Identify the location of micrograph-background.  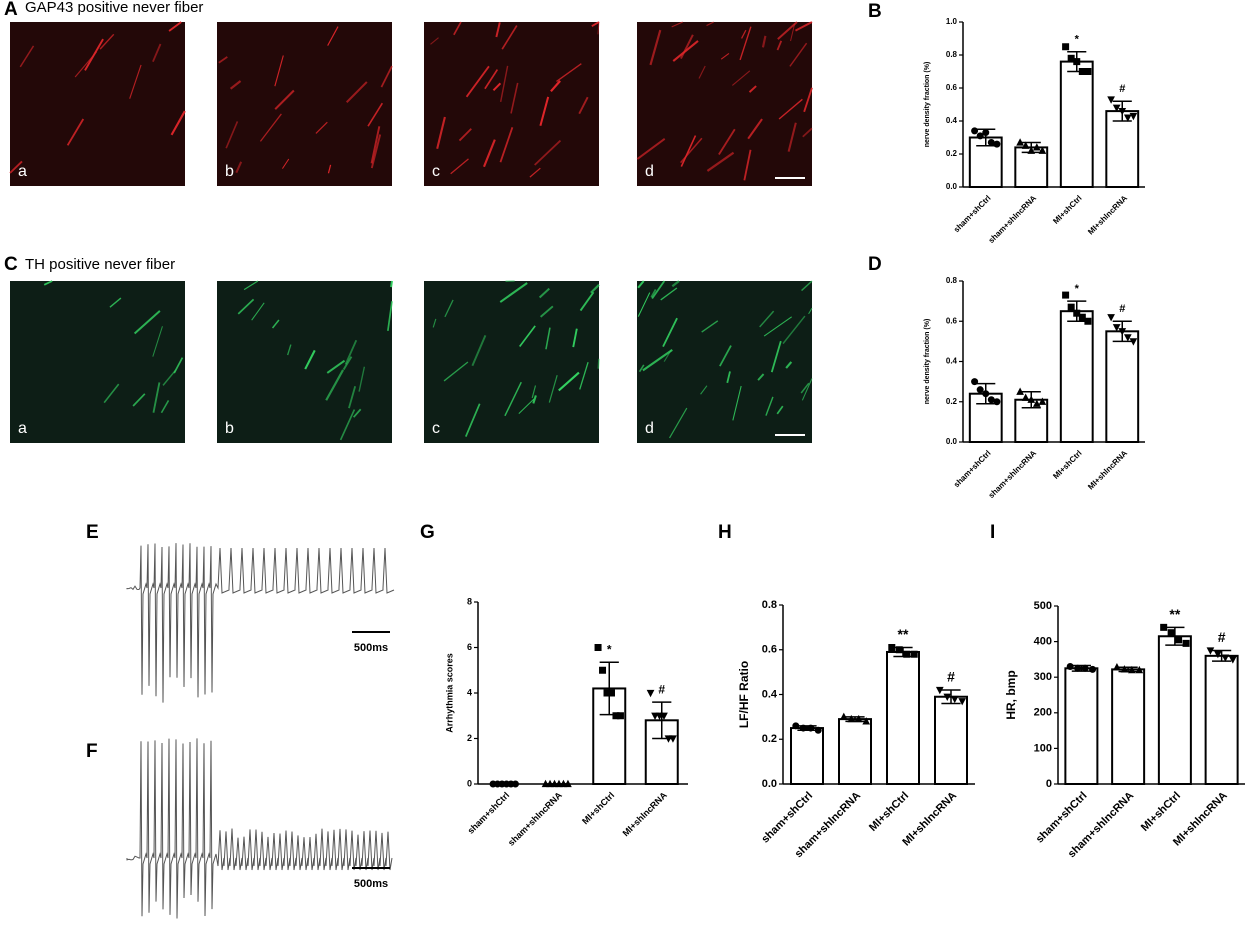
(304, 104).